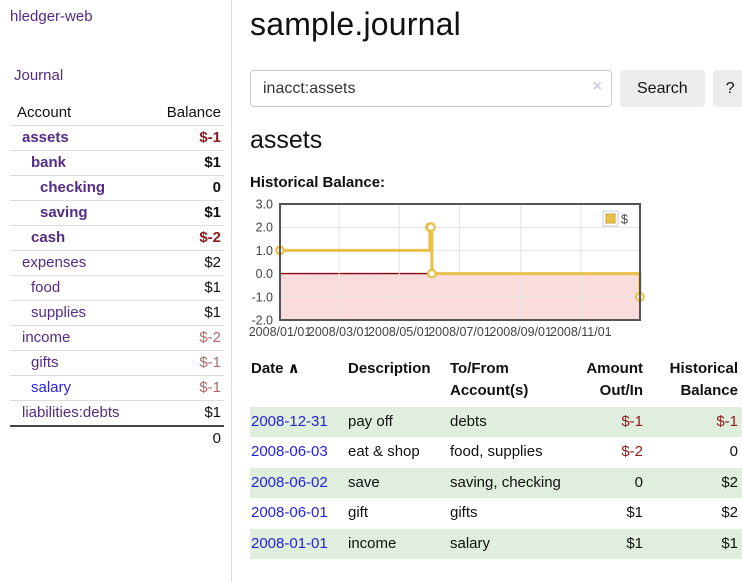 This screenshot has width=742, height=582. Describe the element at coordinates (289, 512) in the screenshot. I see `transaction-date-link: 2008-06-01` at that location.